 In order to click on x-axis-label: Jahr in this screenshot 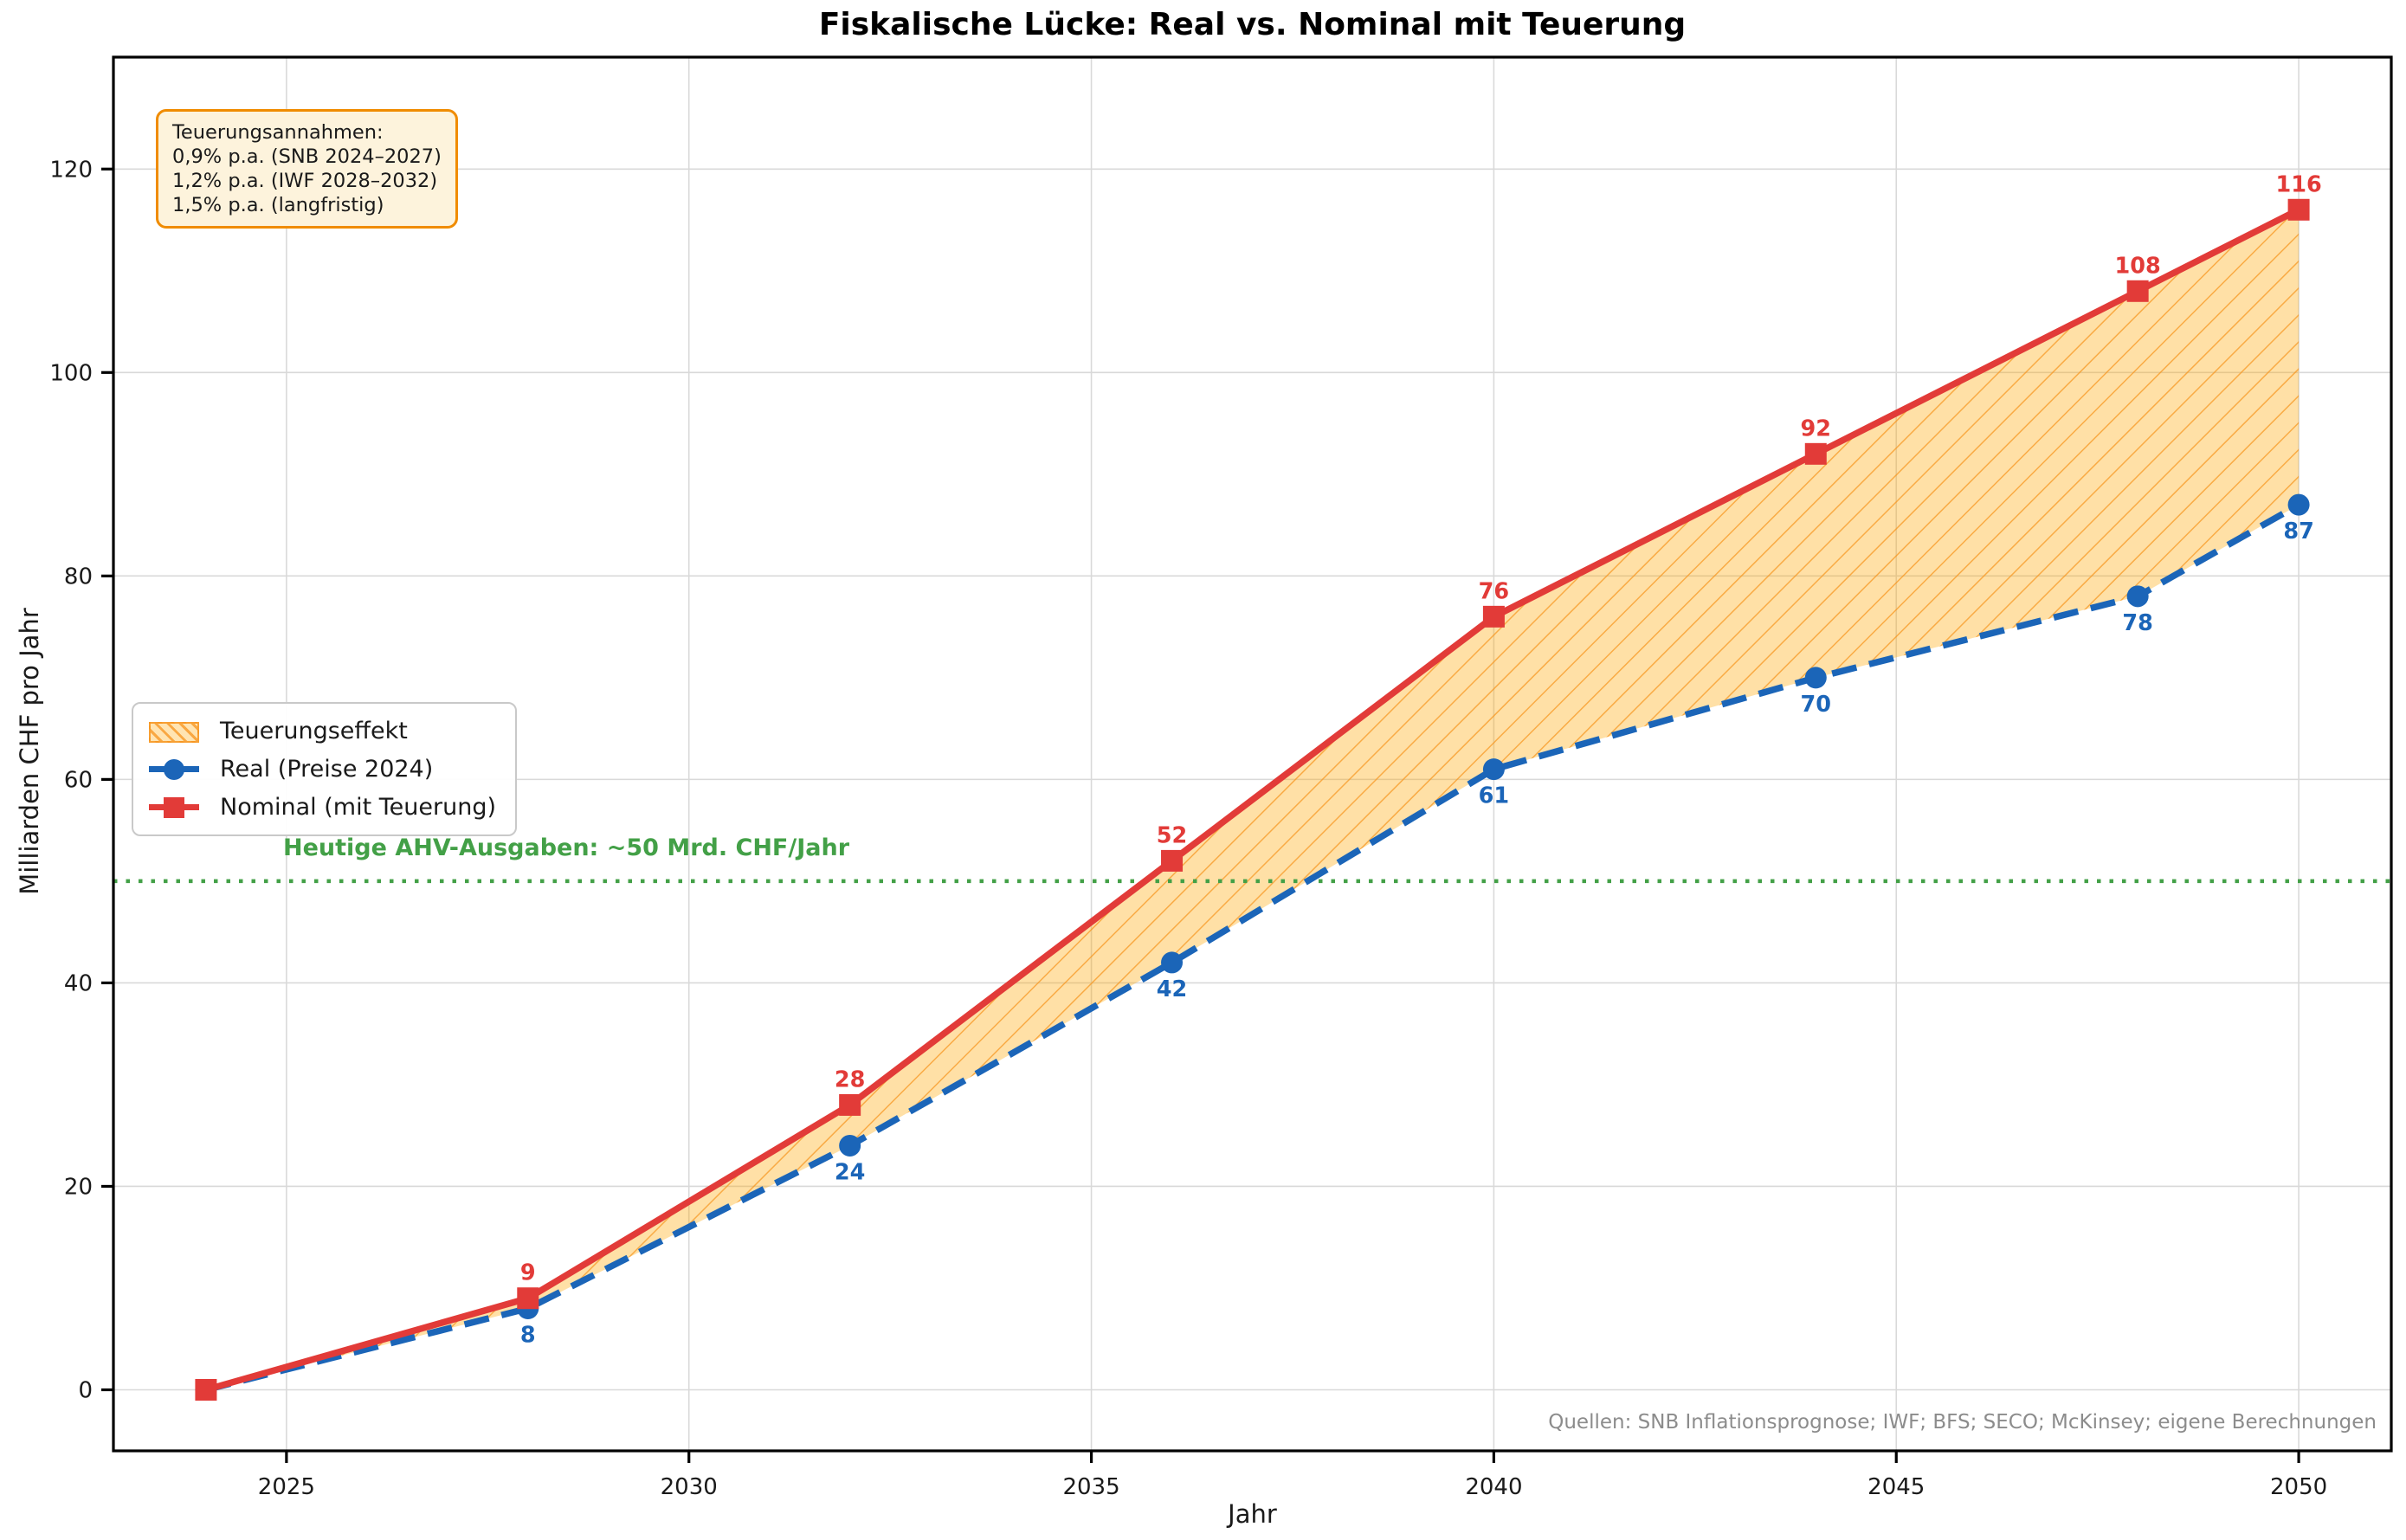, I will do `click(1252, 1514)`.